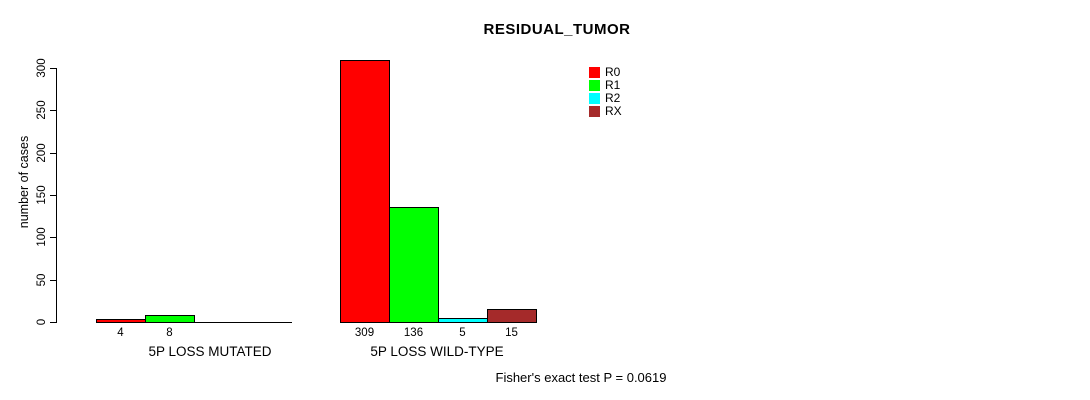  What do you see at coordinates (594, 98) in the screenshot?
I see `legend-swatch-r2` at bounding box center [594, 98].